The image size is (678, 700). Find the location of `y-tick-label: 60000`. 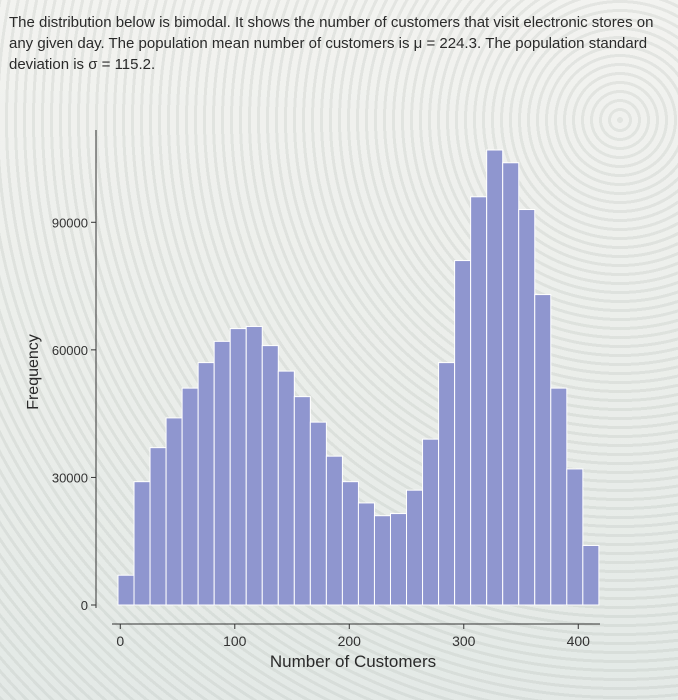

y-tick-label: 60000 is located at coordinates (70, 350).